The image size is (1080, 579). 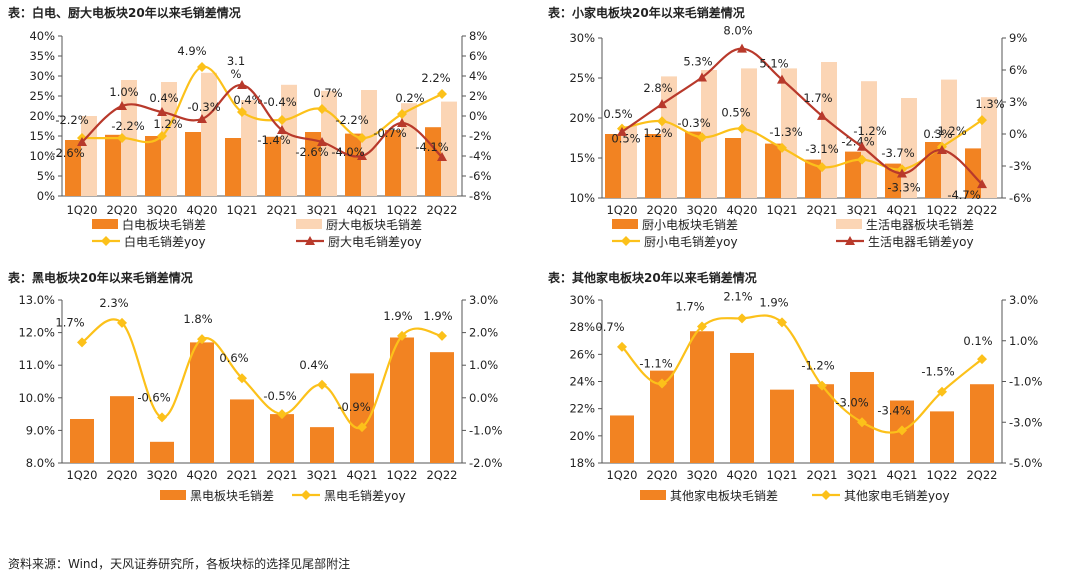 I want to click on data-label: -2.6%, so click(x=311, y=152).